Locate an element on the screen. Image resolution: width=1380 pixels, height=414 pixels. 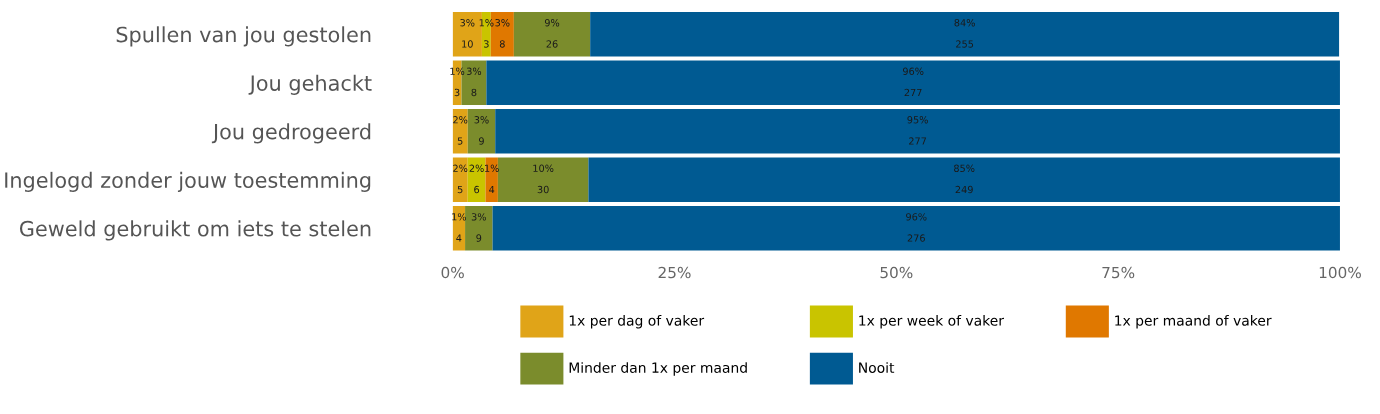
text: 95% 277 is located at coordinates (917, 130).